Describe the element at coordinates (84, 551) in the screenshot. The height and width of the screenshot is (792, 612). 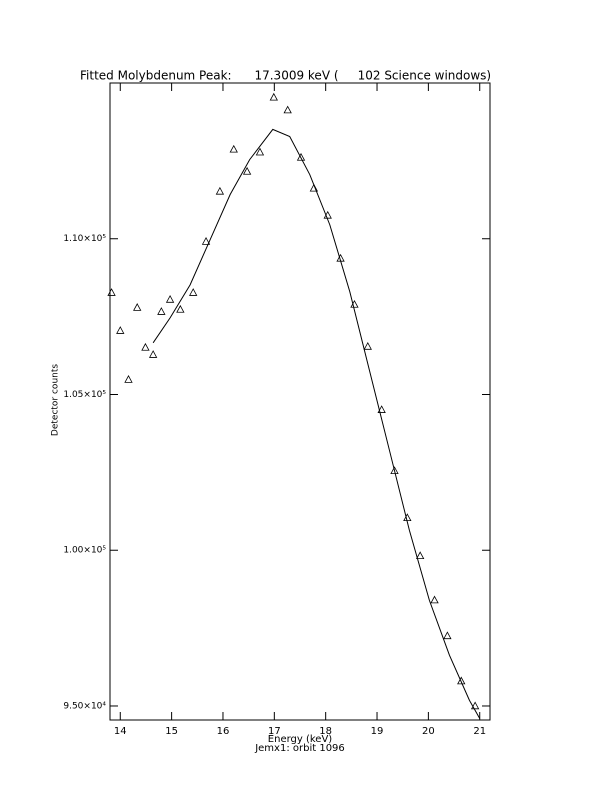
I see `y-tick-label: 1.00×10⁵` at that location.